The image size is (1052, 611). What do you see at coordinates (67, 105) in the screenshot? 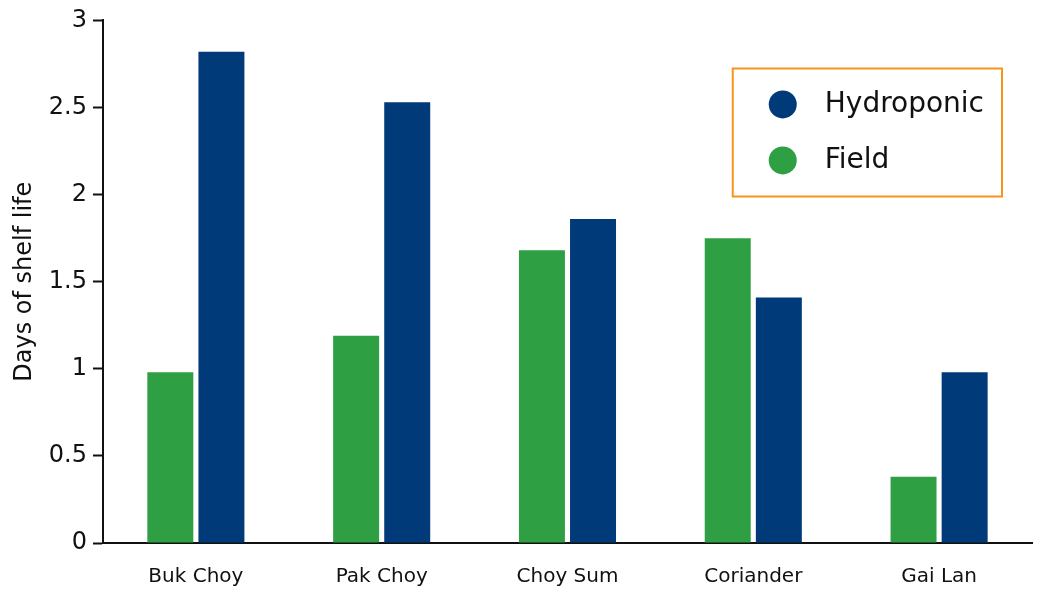
I see `y-tick-label: 2.5` at bounding box center [67, 105].